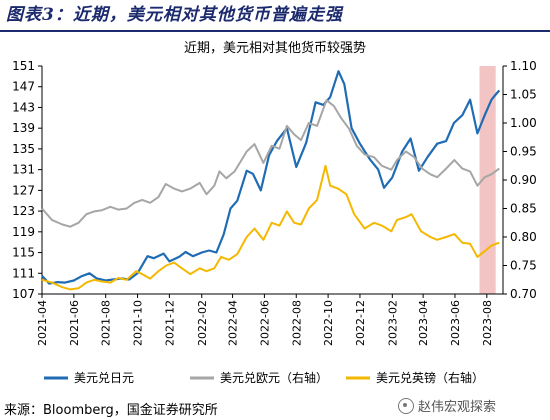  I want to click on watermark: 赵伟宏观探索, so click(447, 405).